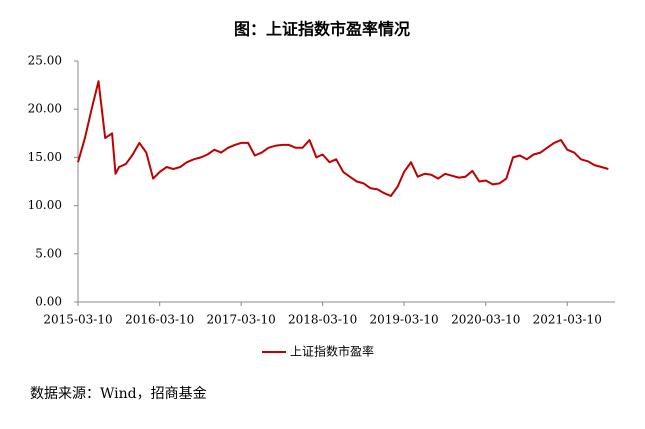 This screenshot has width=645, height=429. I want to click on x-tick-label: 2017-03-10, so click(241, 320).